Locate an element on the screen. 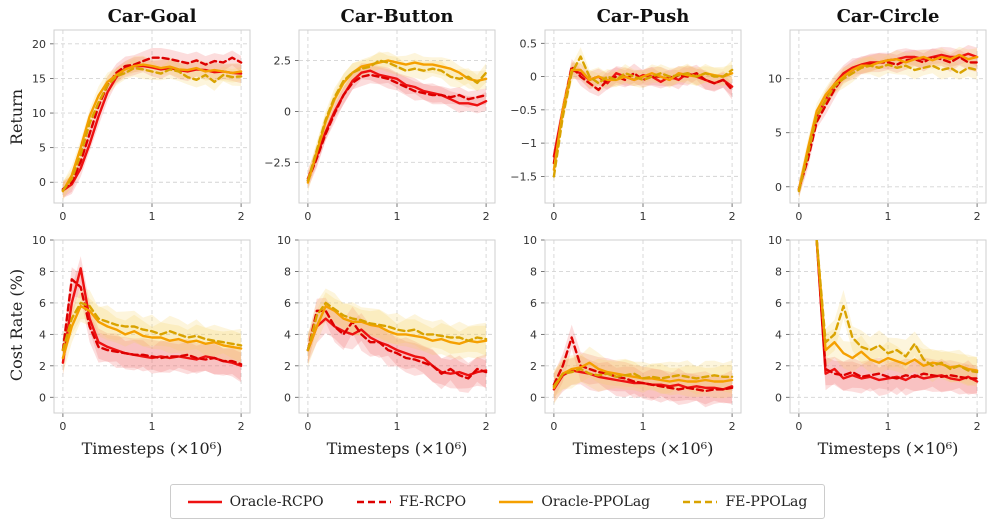 Image resolution: width=996 pixels, height=527 pixels. line-oracle-rcpo-r1c3 is located at coordinates (897, 311).